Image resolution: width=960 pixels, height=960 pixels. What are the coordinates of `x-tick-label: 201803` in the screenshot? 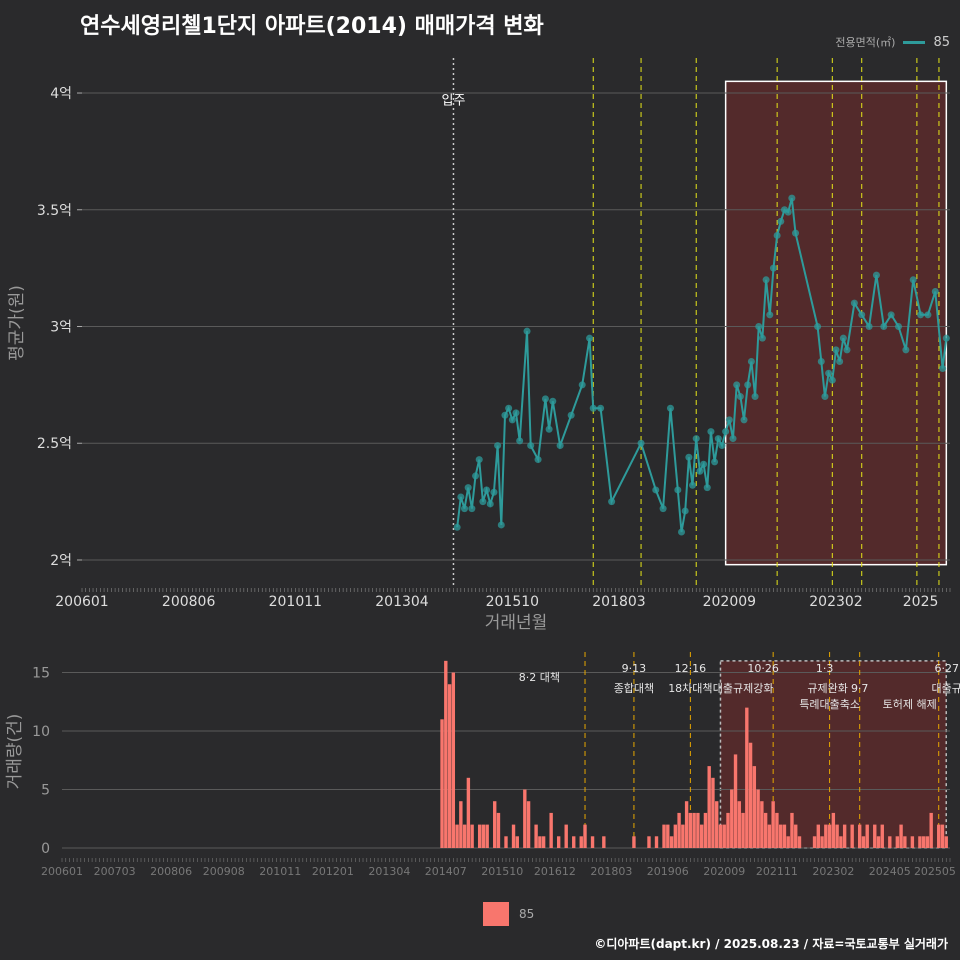 It's located at (618, 602).